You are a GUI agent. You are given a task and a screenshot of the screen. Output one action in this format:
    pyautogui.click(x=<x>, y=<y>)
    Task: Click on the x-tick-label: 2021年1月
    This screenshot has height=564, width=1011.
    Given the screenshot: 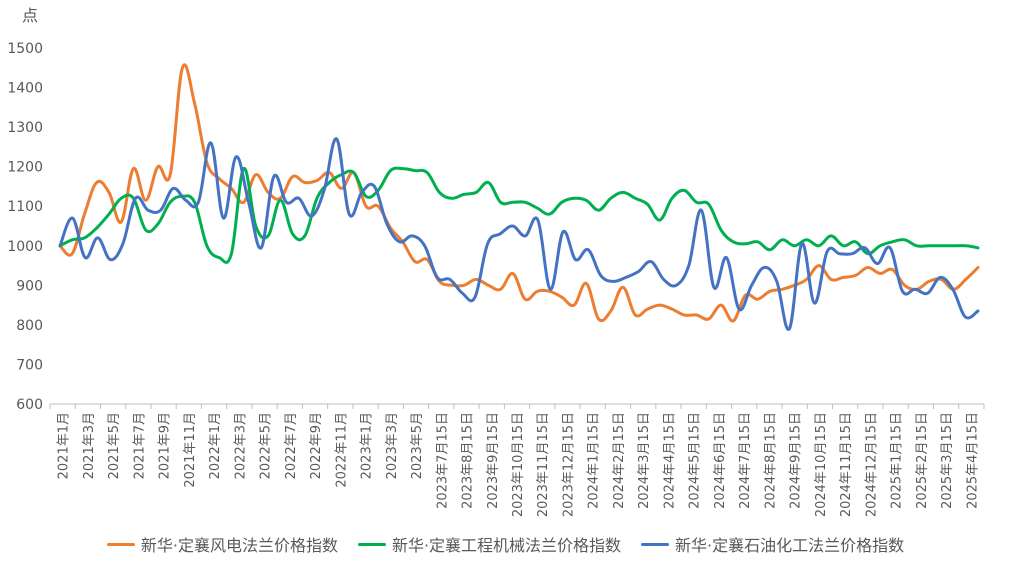 What is the action you would take?
    pyautogui.click(x=64, y=445)
    